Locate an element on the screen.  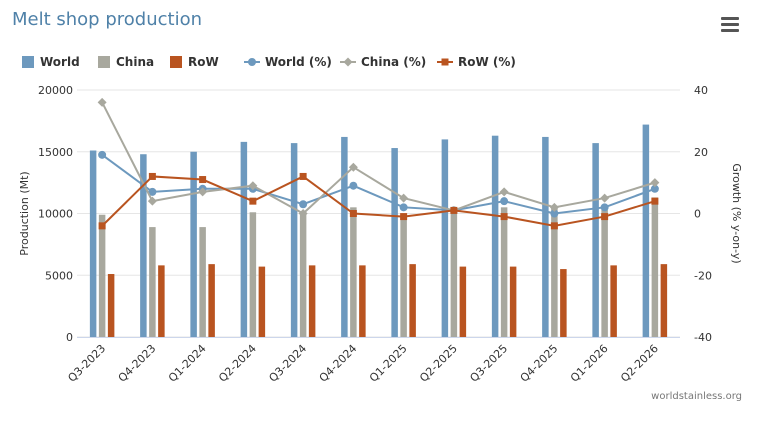
legend-label: China is located at coordinates (135, 62).